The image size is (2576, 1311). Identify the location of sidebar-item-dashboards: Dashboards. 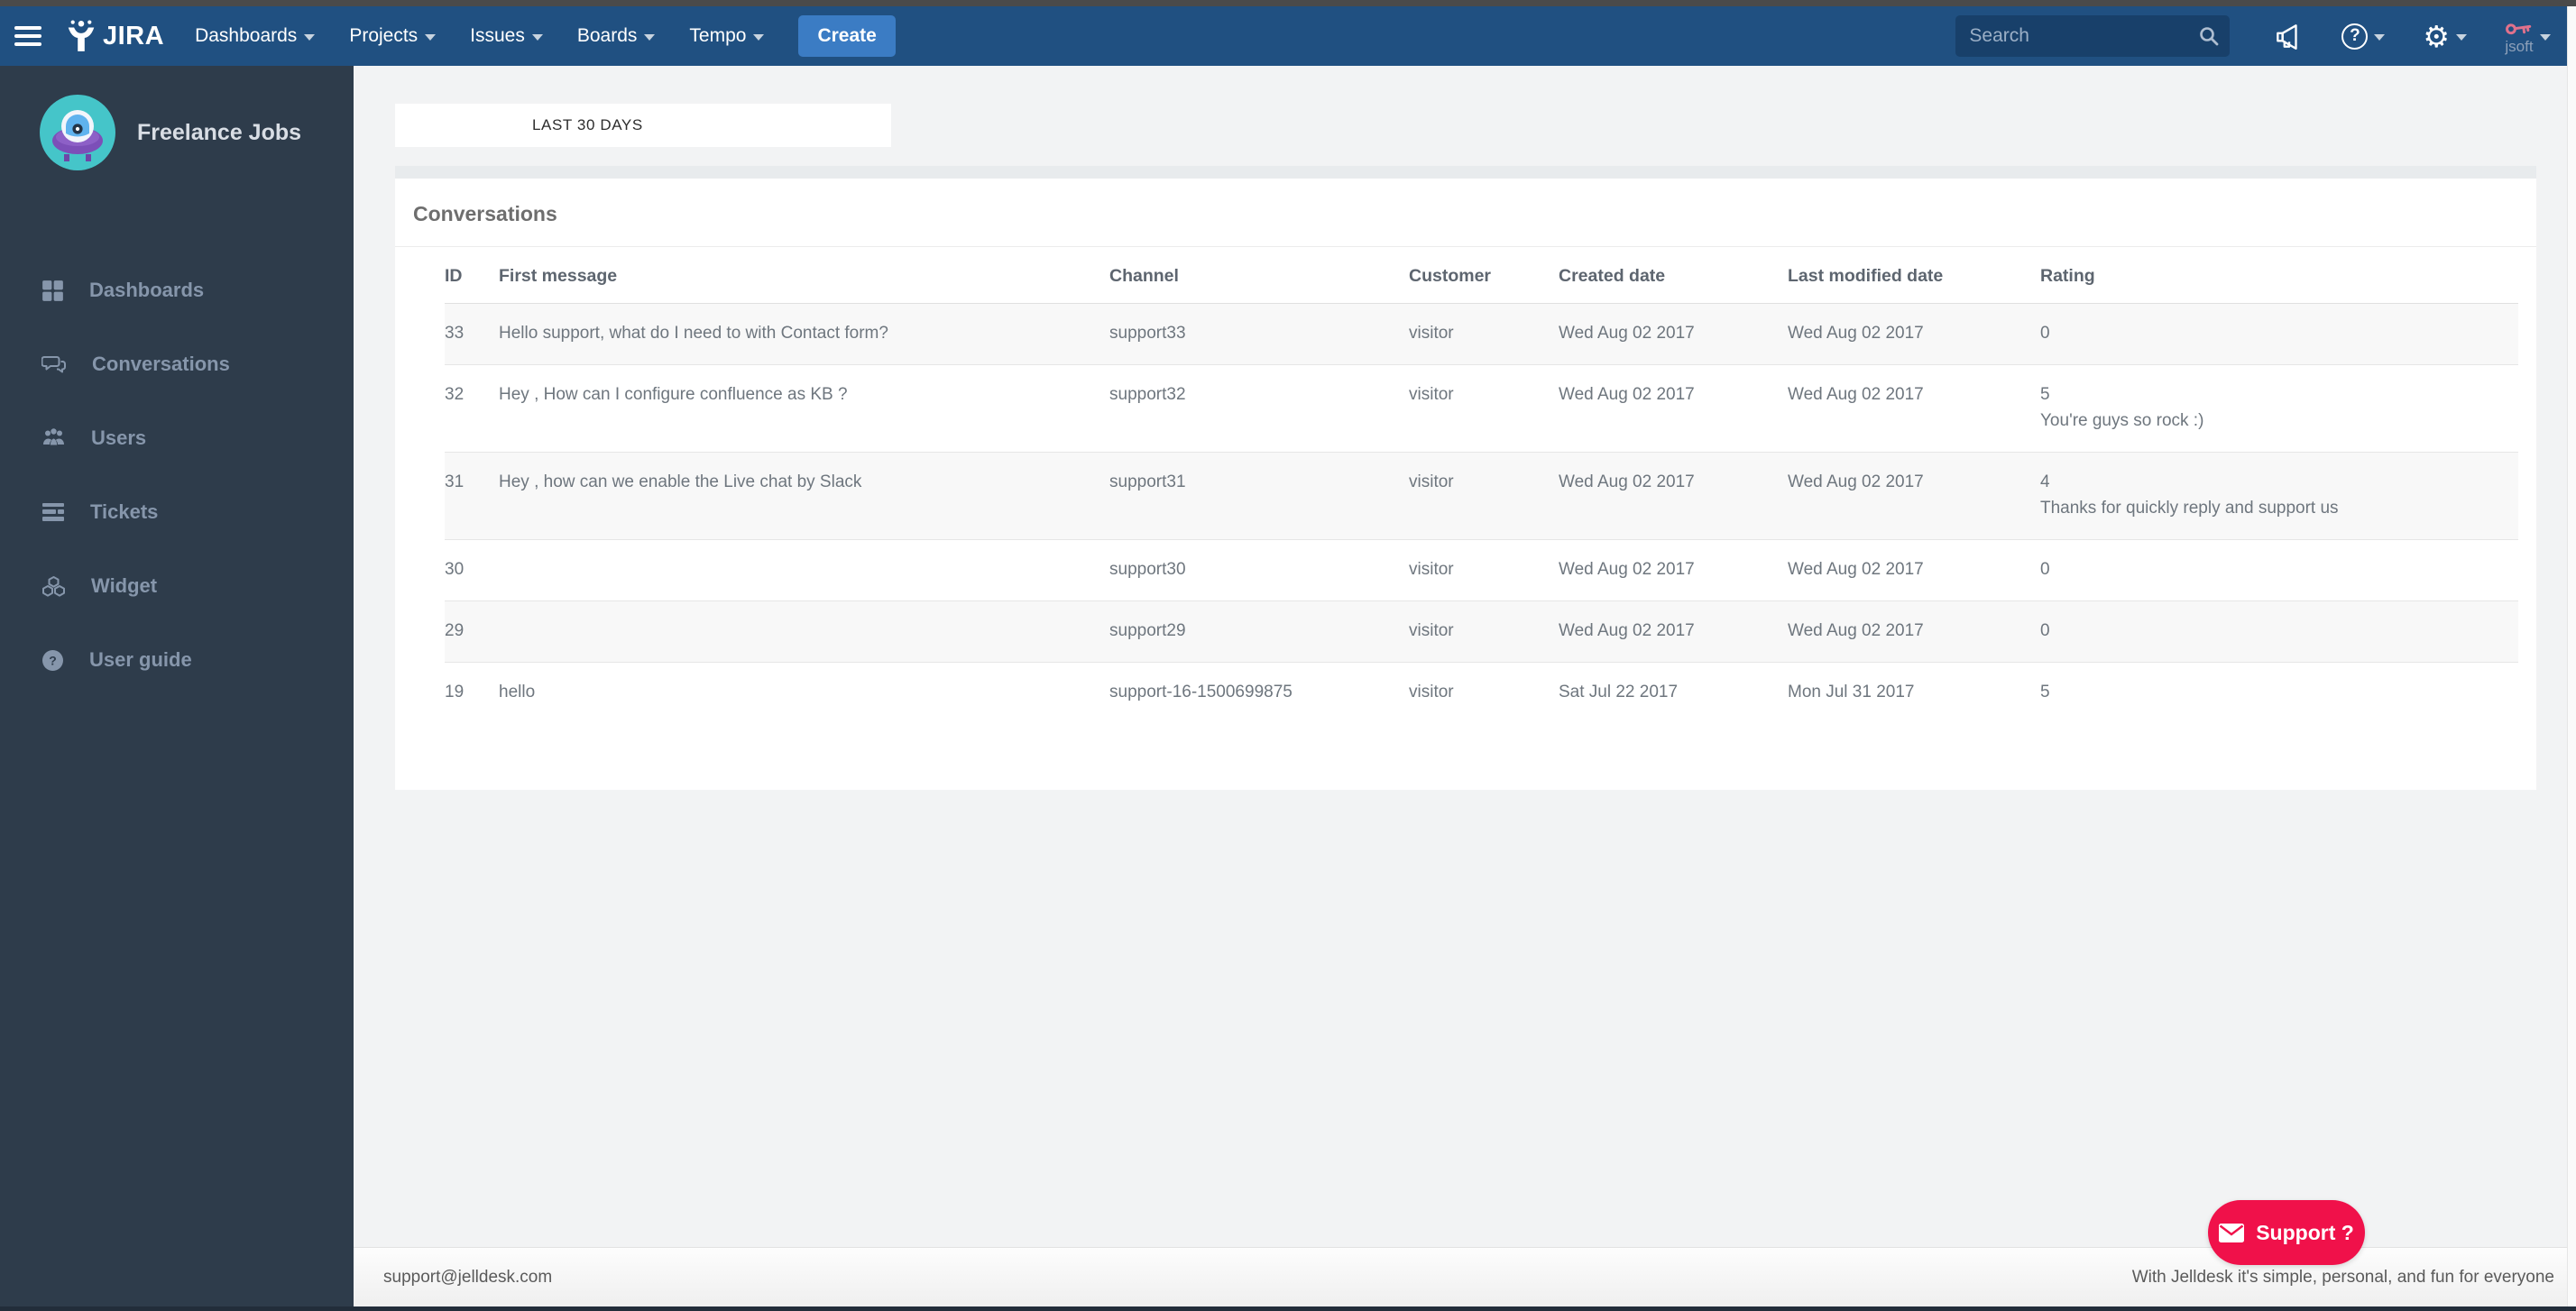
(177, 290).